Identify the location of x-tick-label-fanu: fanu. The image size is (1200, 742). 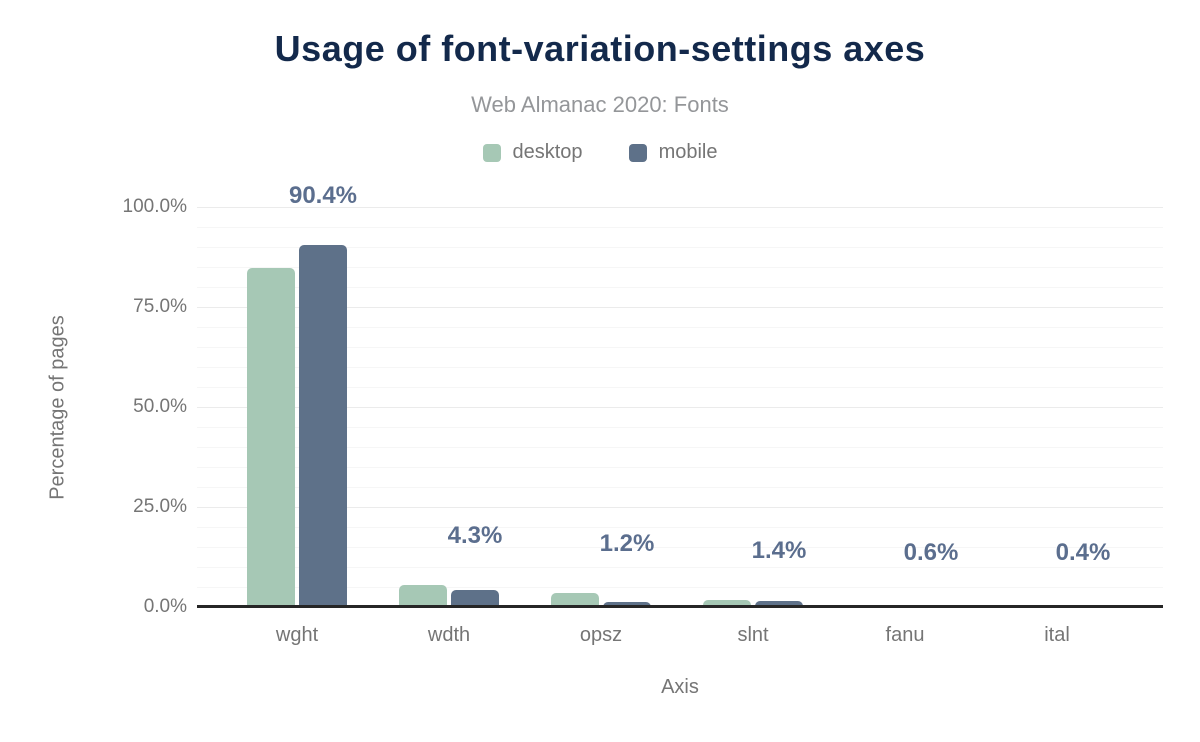
(905, 635).